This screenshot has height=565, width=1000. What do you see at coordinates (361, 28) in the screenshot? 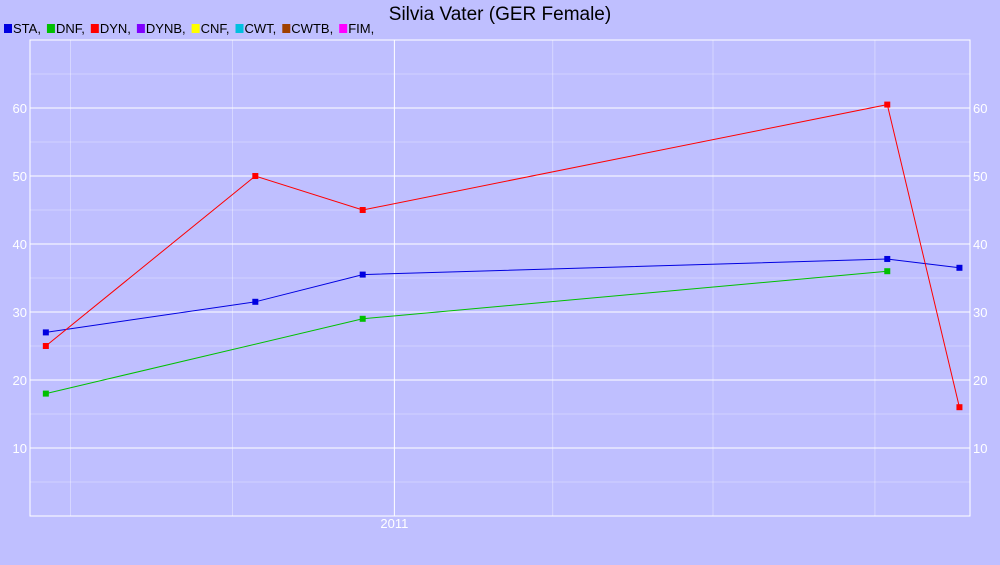
I see `legend-label-fim: FIM,` at bounding box center [361, 28].